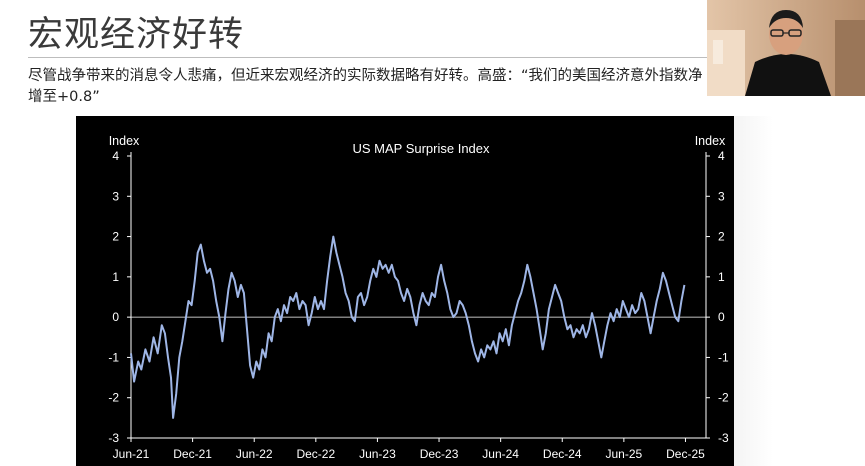 This screenshot has height=466, width=865. What do you see at coordinates (115, 237) in the screenshot?
I see `y-tick-label-left: 2` at bounding box center [115, 237].